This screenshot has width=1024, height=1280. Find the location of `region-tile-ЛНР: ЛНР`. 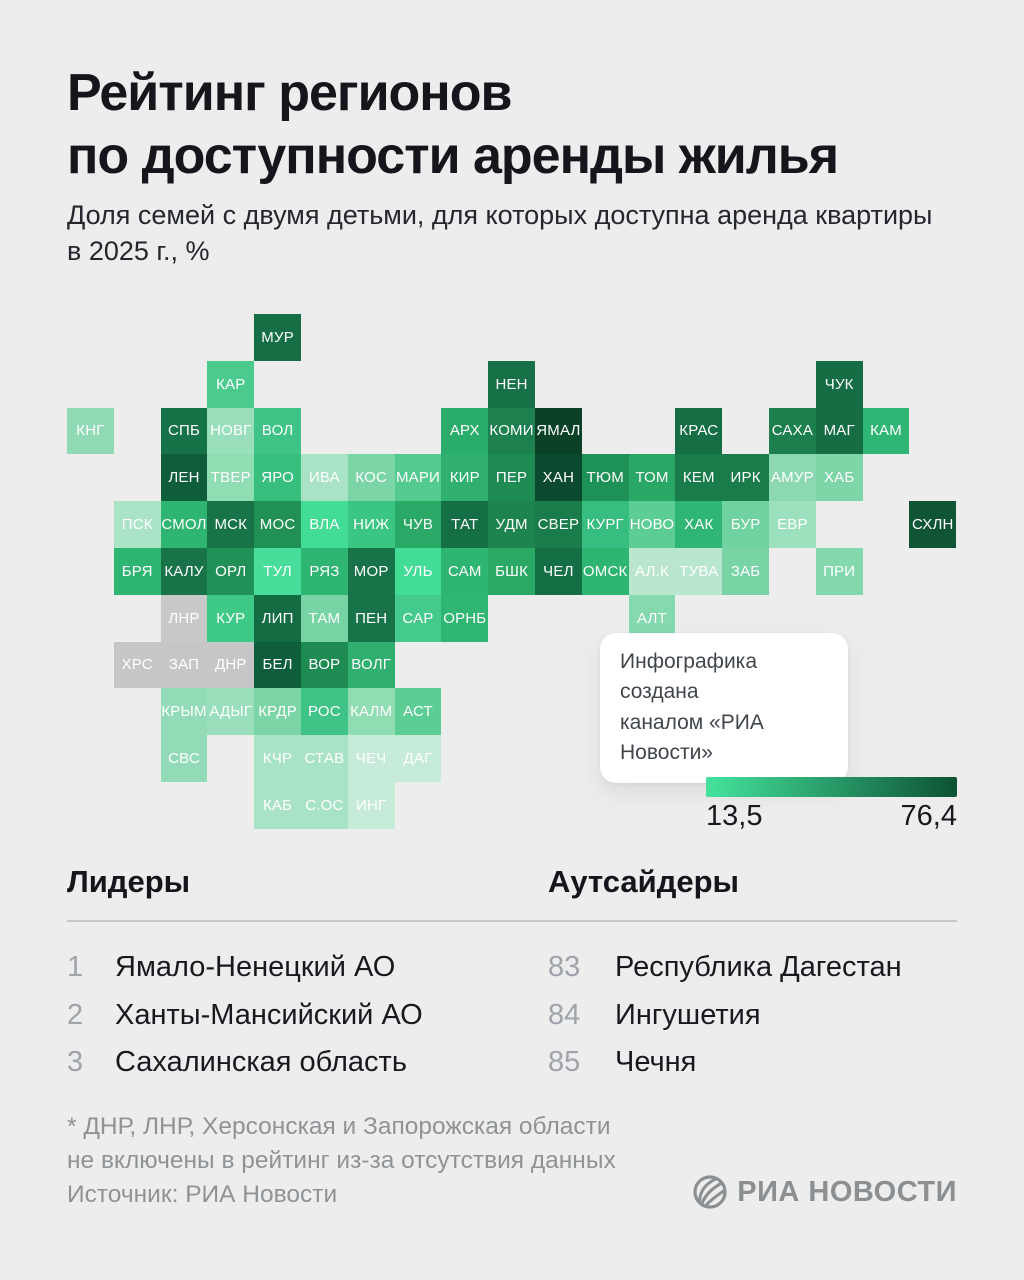

region-tile-ЛНР: ЛНР is located at coordinates (184, 618).